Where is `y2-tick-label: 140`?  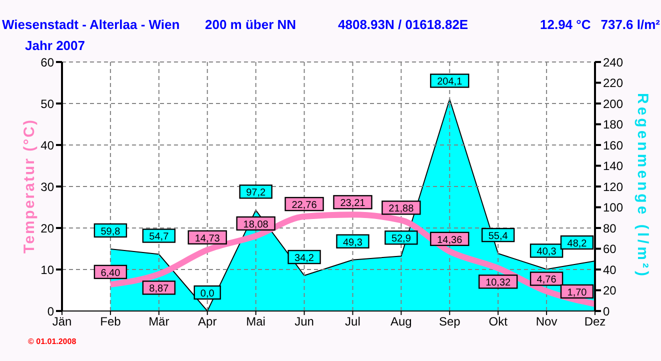 y2-tick-label: 140 is located at coordinates (613, 166).